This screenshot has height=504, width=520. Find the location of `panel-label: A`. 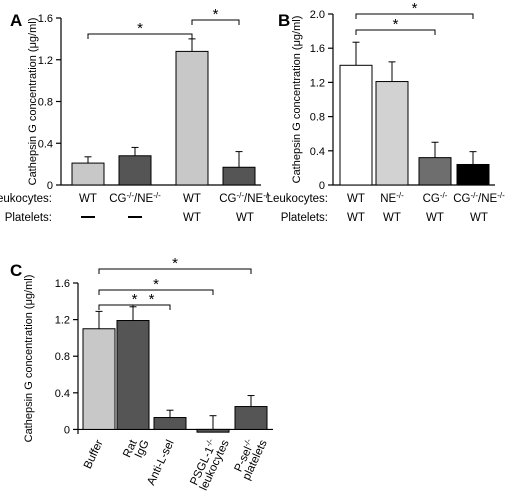

panel-label: A is located at coordinates (16, 20).